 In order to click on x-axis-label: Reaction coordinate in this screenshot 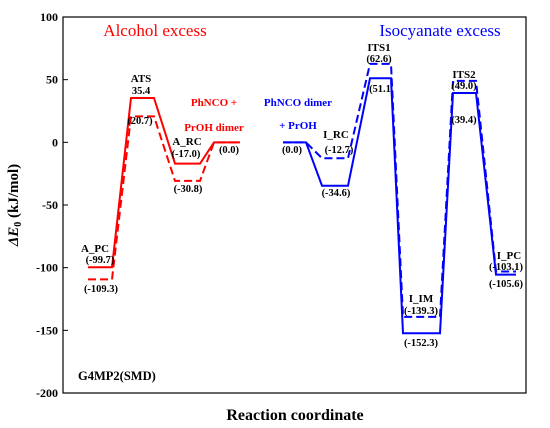, I will do `click(294, 415)`.